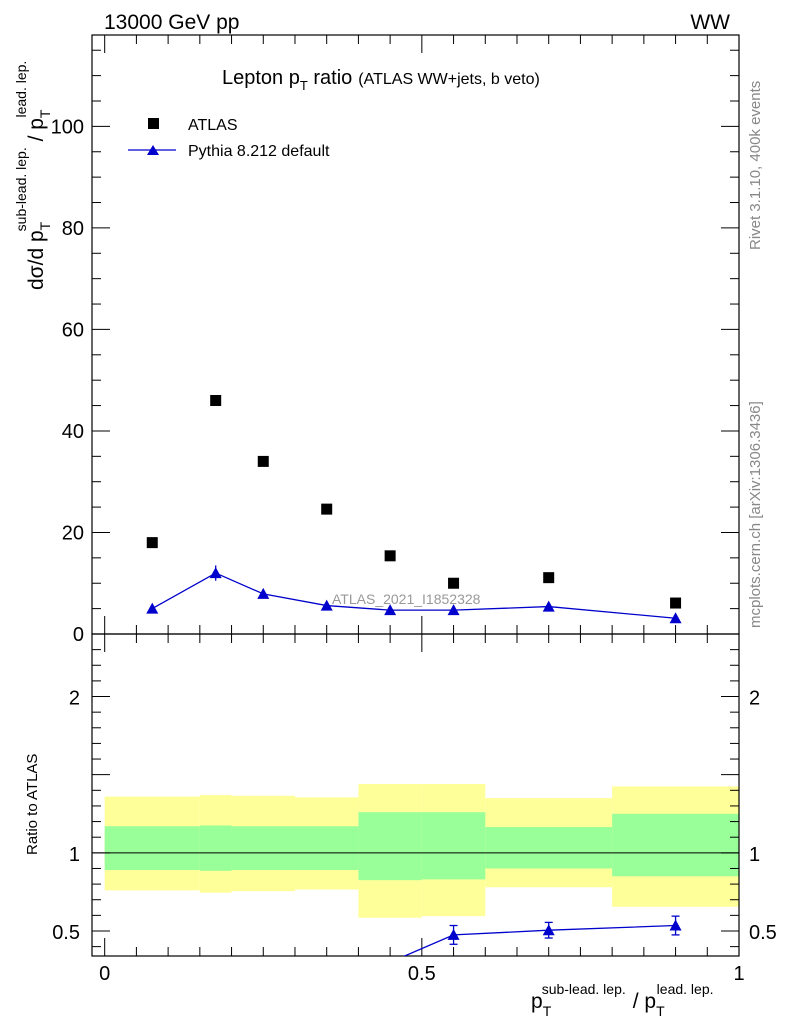  I want to click on legend-atlas-marker, so click(153, 123).